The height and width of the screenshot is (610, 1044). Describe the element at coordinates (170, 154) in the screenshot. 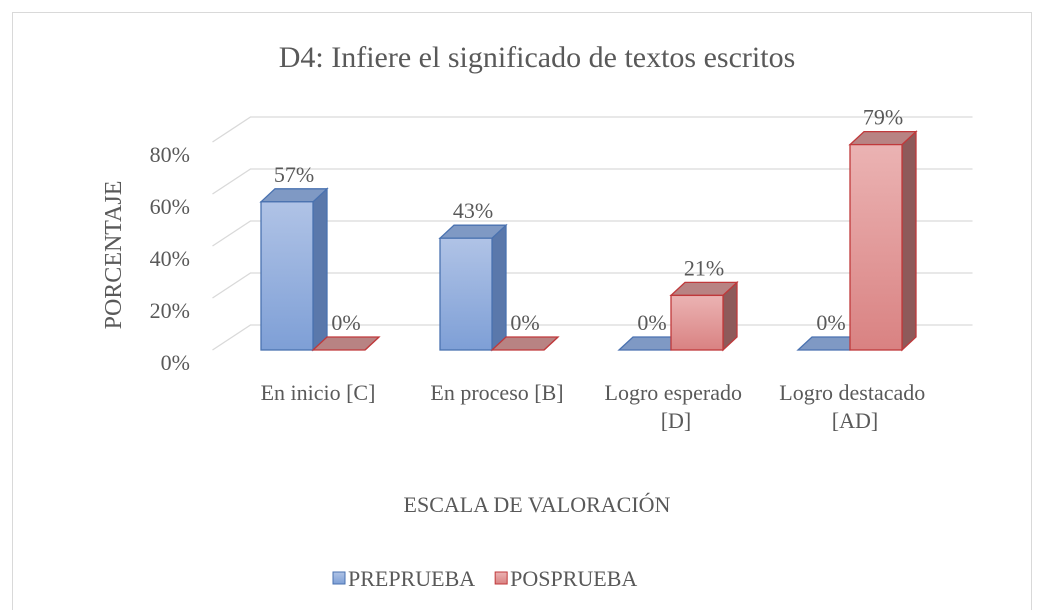

I see `y-tick-label: 80%` at that location.